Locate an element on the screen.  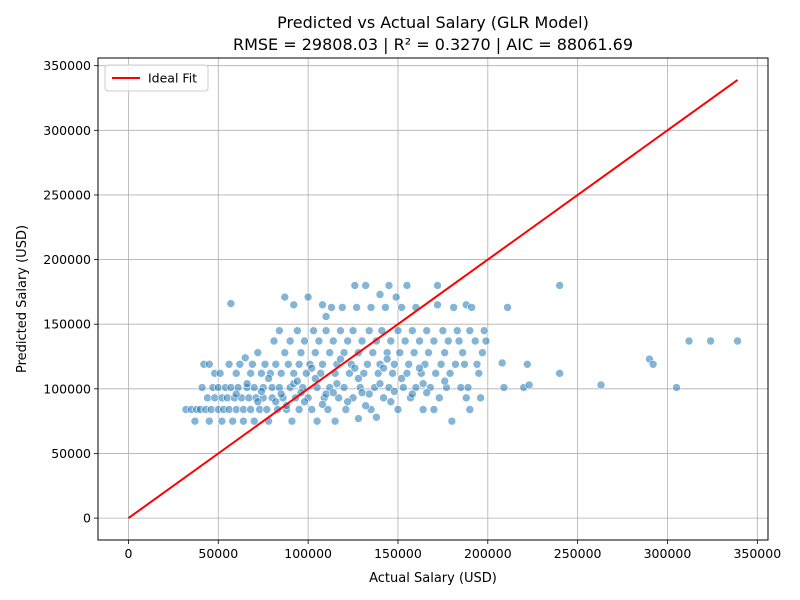
x-tick-label: 250000 is located at coordinates (578, 553).